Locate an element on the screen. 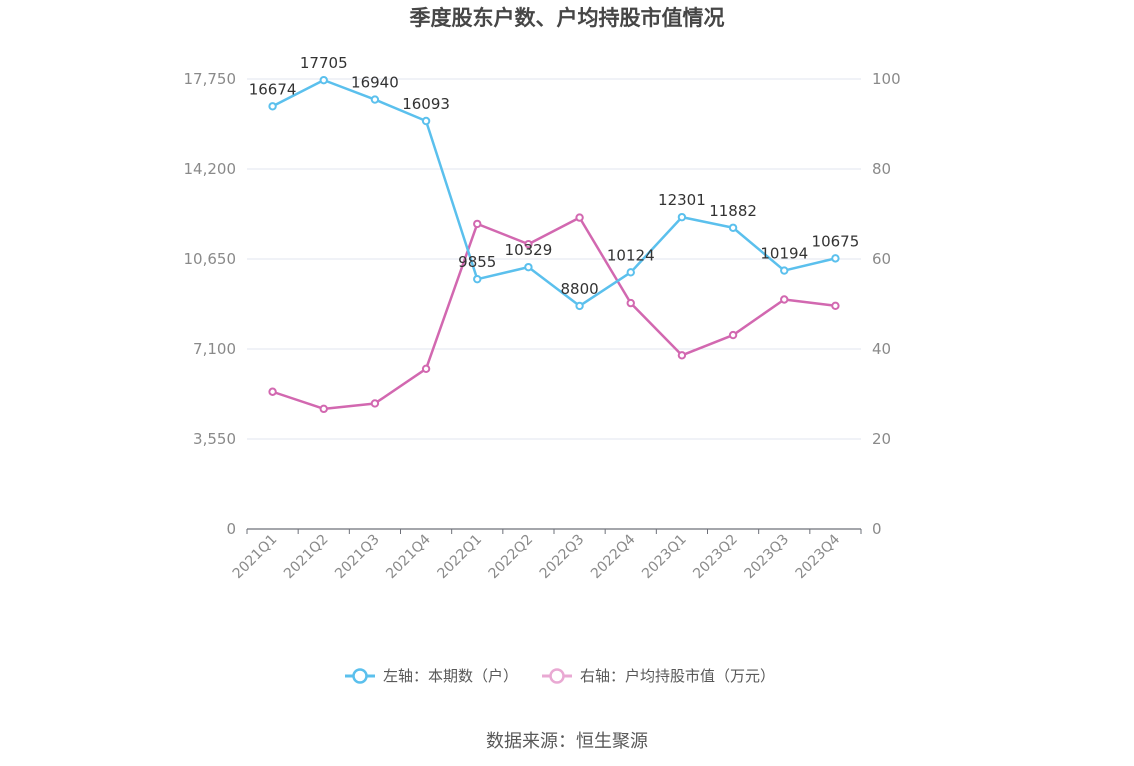 This screenshot has height=766, width=1134. y-left-tick-label: 17,750 is located at coordinates (210, 79).